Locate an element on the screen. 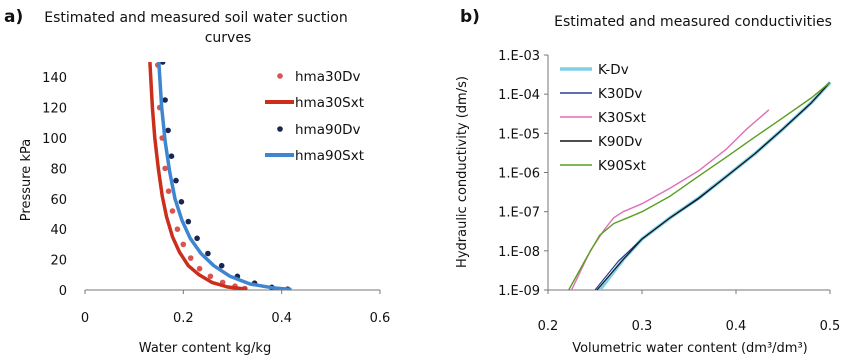  legend-label-hma90sxt: hma90Sxt is located at coordinates (329, 156).